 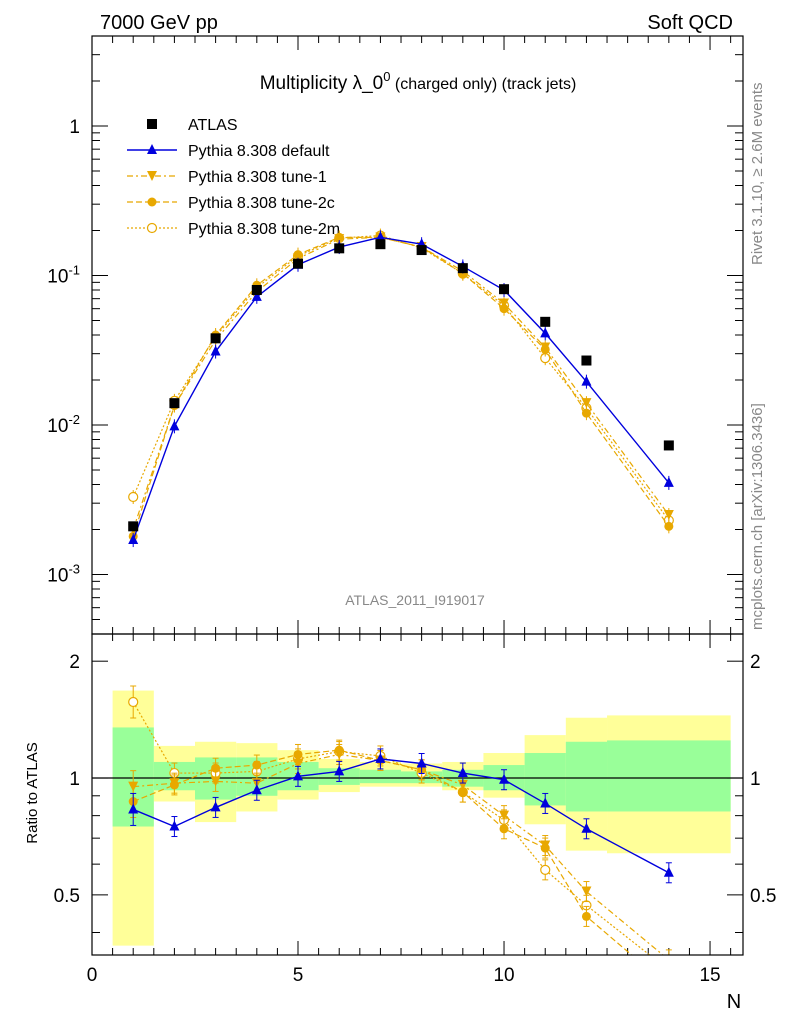 I want to click on y-tick-label: 1, so click(x=74, y=127).